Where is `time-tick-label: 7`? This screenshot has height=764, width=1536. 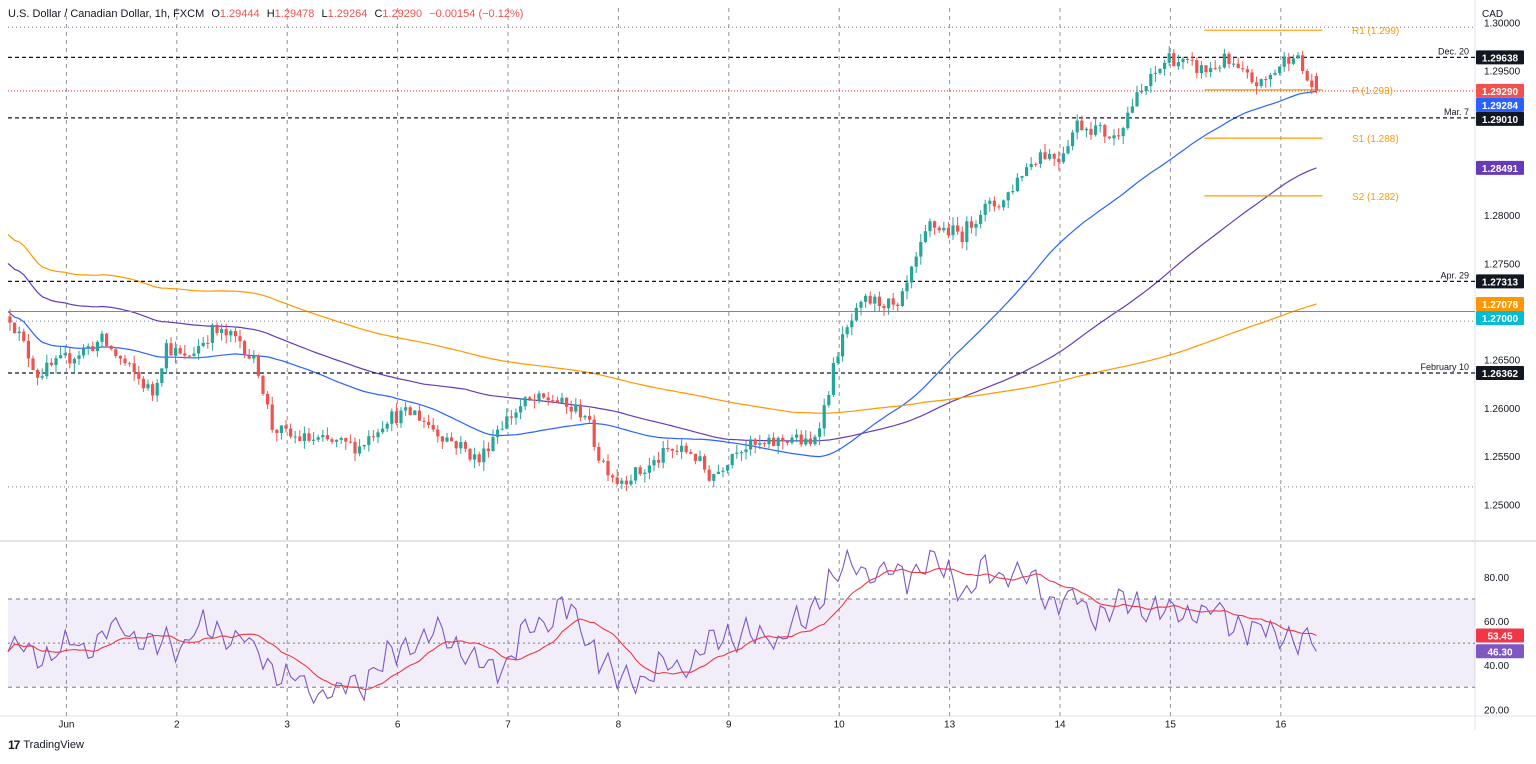
time-tick-label: 7 is located at coordinates (508, 724).